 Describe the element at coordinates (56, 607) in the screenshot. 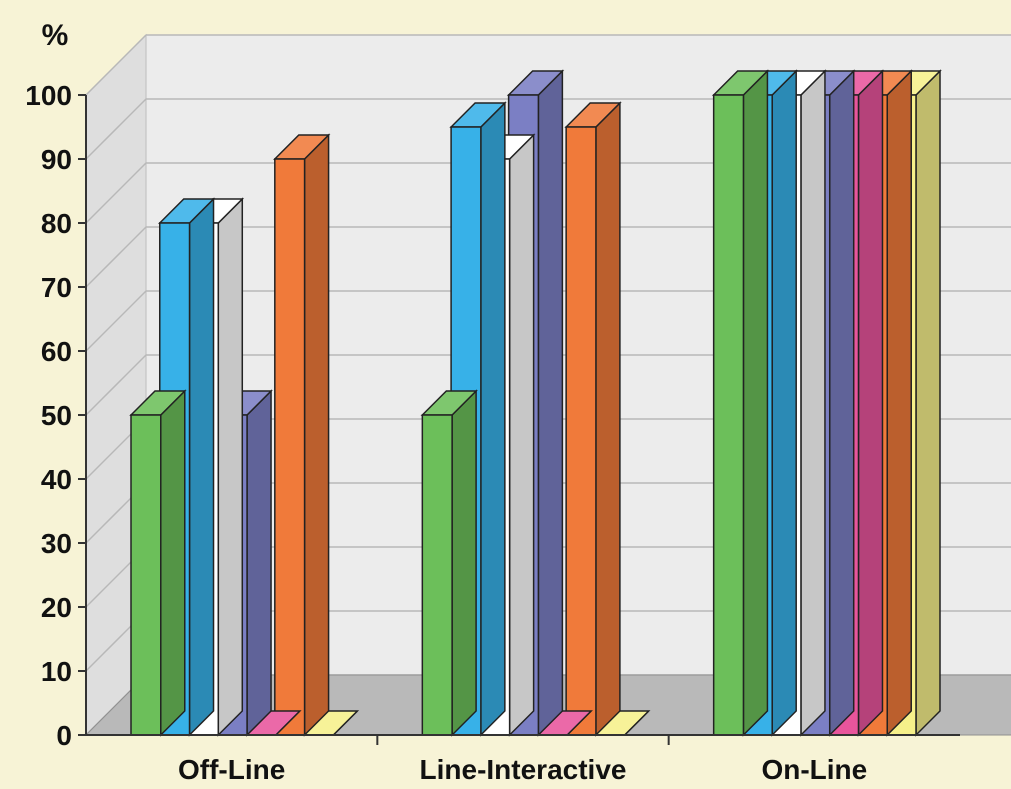

I see `y-tick-label: 20` at that location.